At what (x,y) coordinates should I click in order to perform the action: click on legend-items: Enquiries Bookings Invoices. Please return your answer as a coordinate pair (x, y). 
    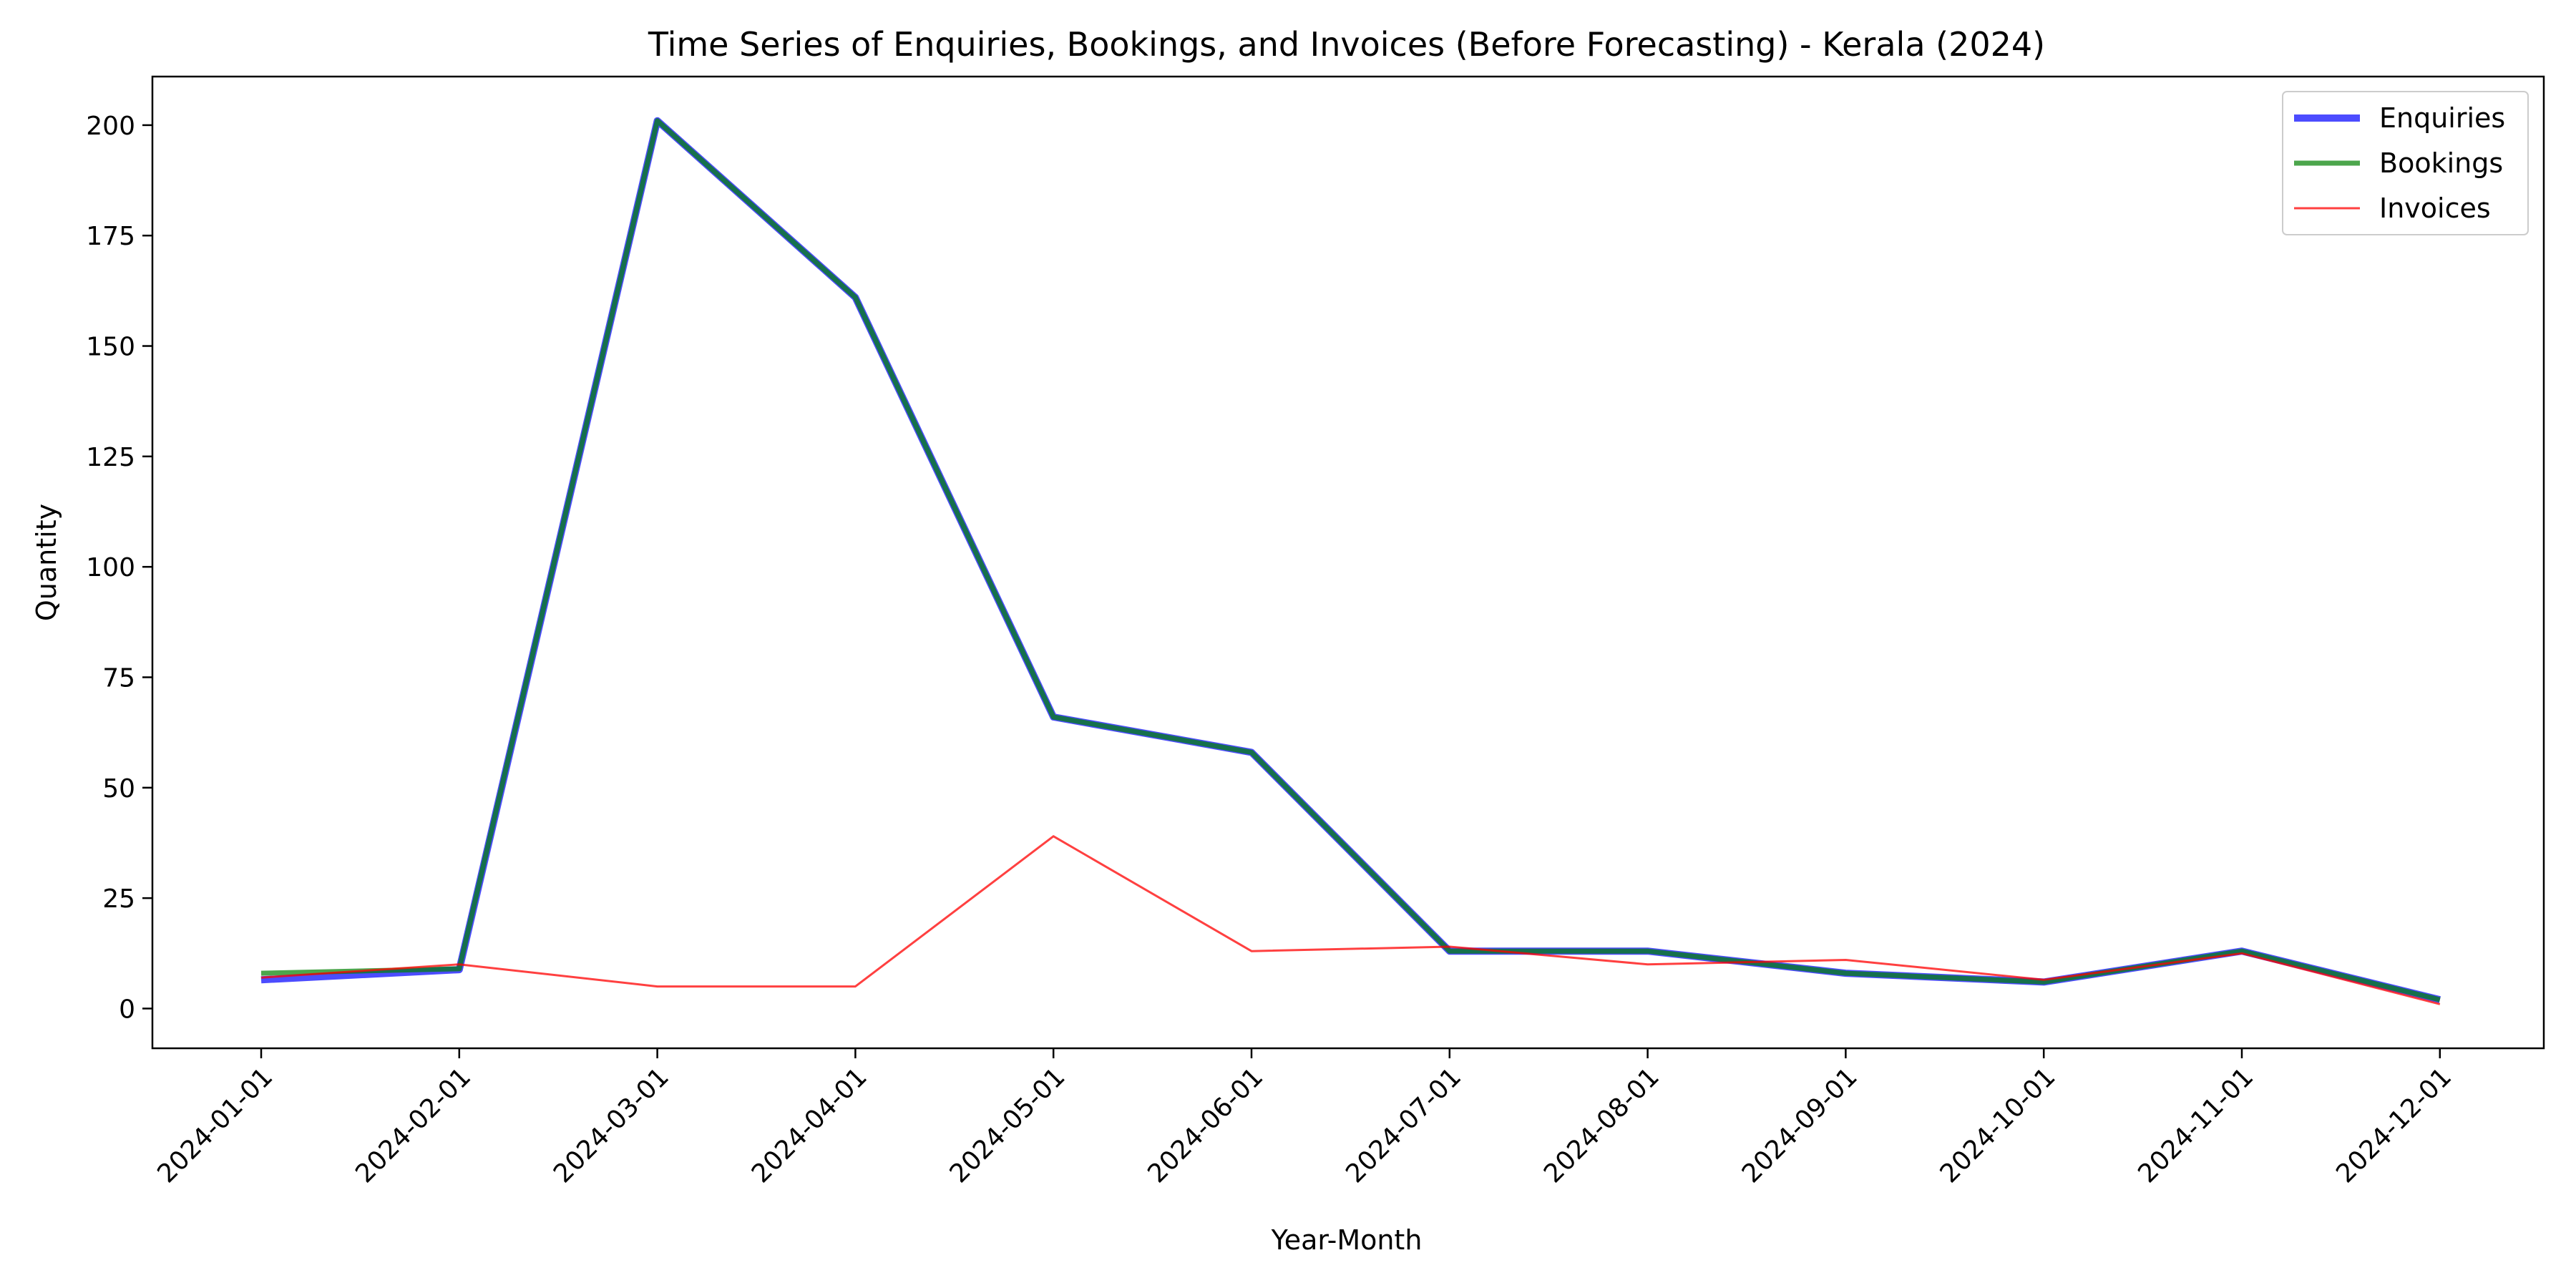
    Looking at the image, I should click on (2399, 163).